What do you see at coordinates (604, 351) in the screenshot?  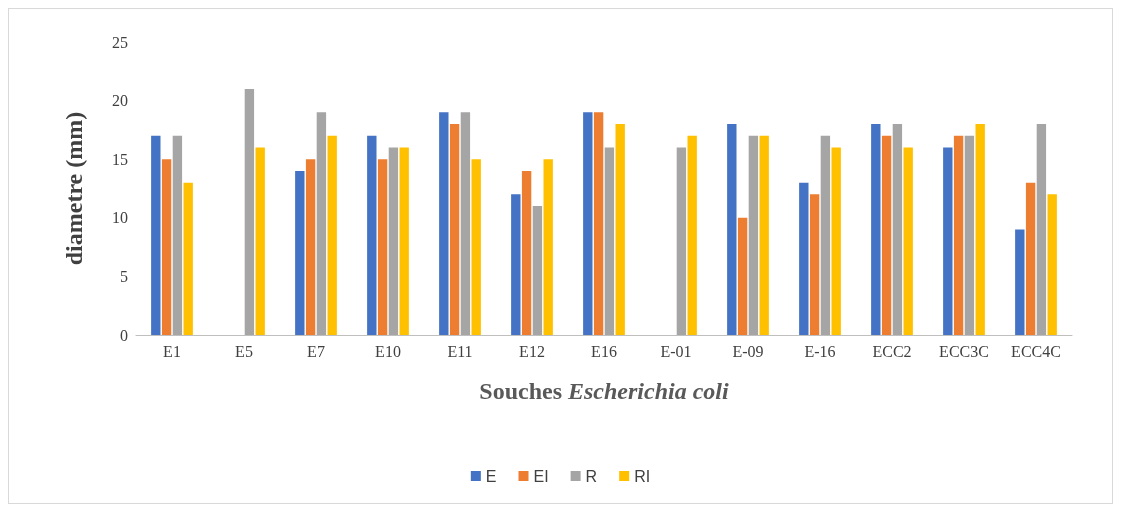 I see `x-tick-label: E16` at bounding box center [604, 351].